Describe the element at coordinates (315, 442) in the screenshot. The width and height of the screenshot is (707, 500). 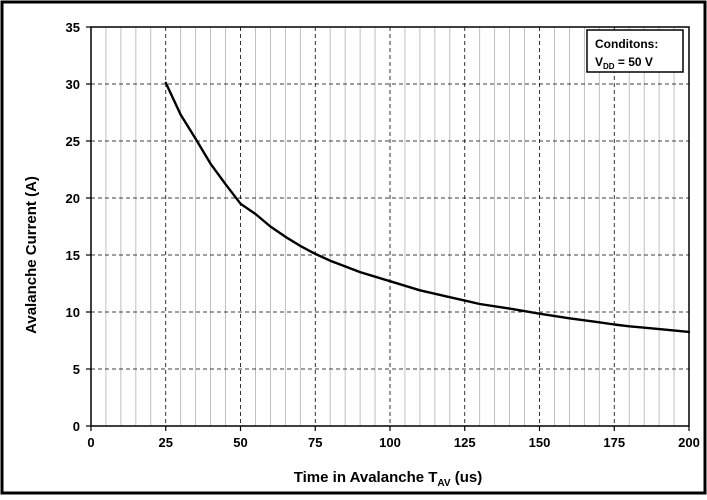
I see `x-tick-label: 75` at that location.